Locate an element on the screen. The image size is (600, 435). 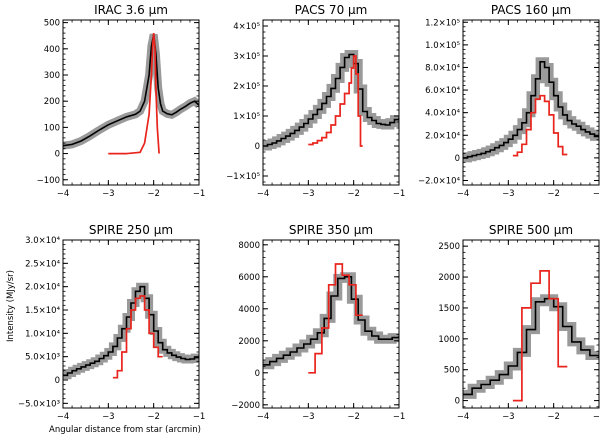
y-tick-label: 2500 is located at coordinates (449, 247).